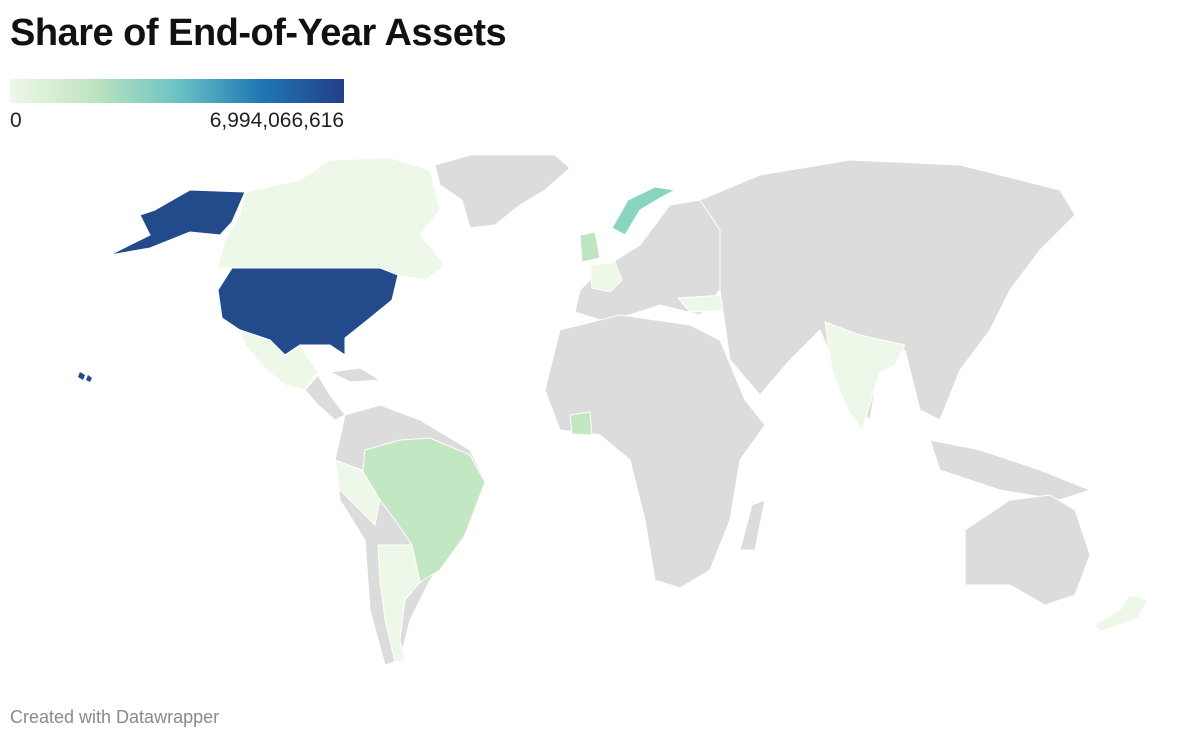  Describe the element at coordinates (258, 33) in the screenshot. I see `title: Share of End-of-Year Assets` at that location.